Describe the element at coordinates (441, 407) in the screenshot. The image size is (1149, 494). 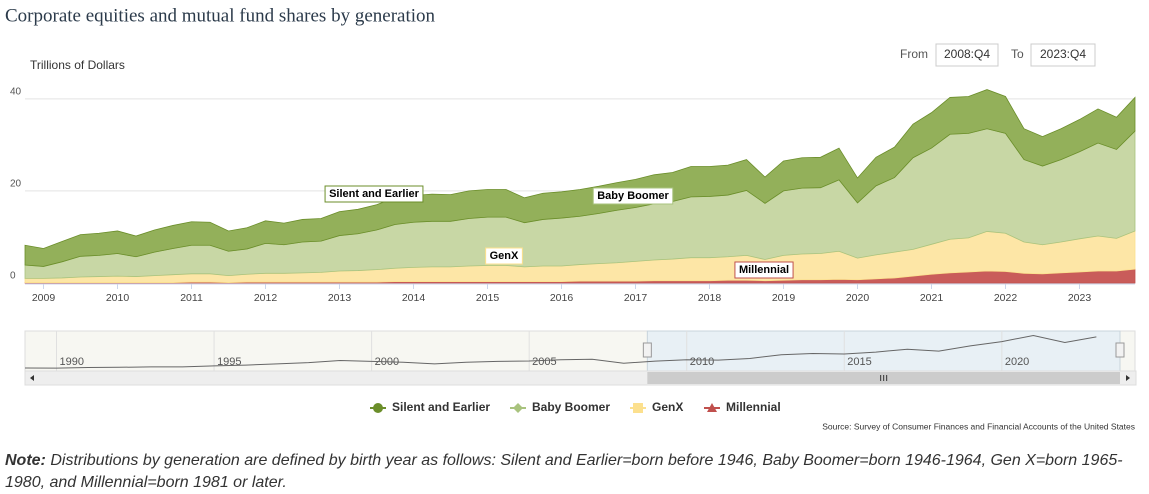
I see `legend-label: Silent and Earlier` at that location.